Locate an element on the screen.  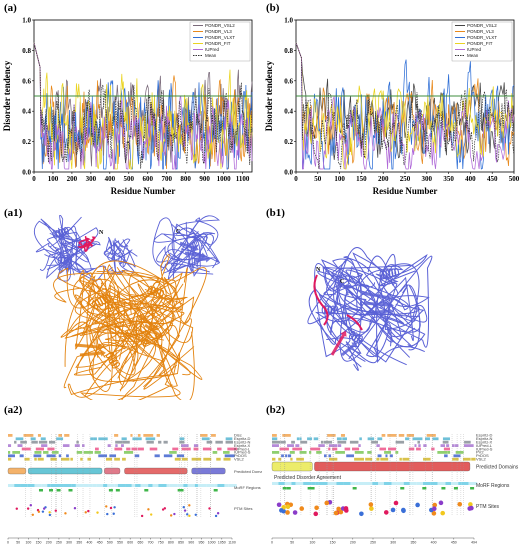
scale-label: 450 is located at coordinates (454, 543).